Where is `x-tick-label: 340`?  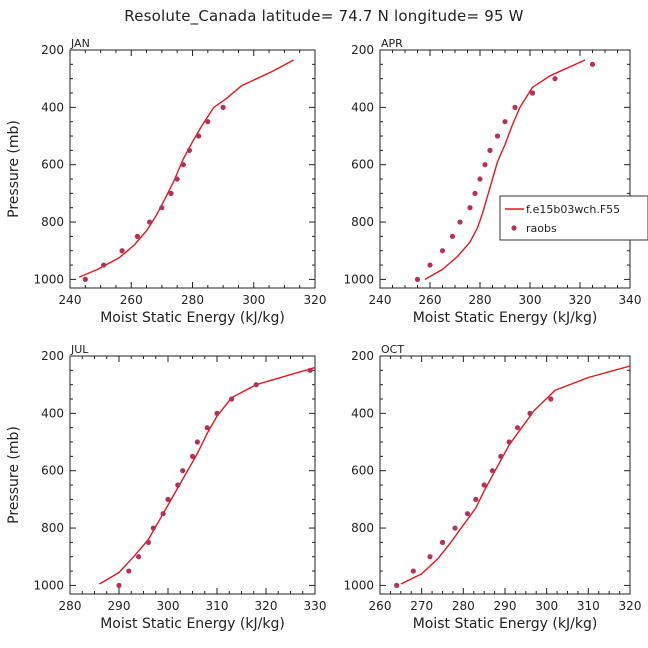
x-tick-label: 340 is located at coordinates (630, 300).